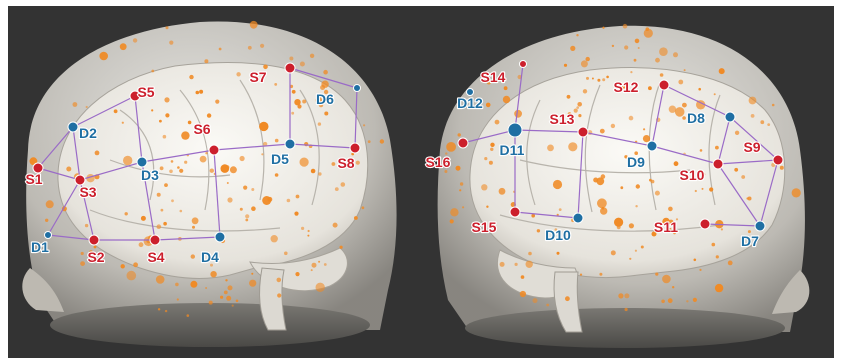 This screenshot has width=849, height=362. I want to click on detector-label: D7, so click(750, 241).